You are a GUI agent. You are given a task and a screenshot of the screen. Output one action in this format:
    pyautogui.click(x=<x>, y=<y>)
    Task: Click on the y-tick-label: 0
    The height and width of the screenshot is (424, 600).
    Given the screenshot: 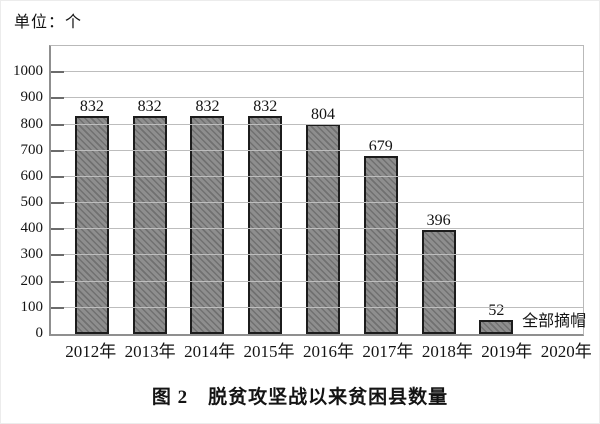 What is the action you would take?
    pyautogui.click(x=39, y=333)
    